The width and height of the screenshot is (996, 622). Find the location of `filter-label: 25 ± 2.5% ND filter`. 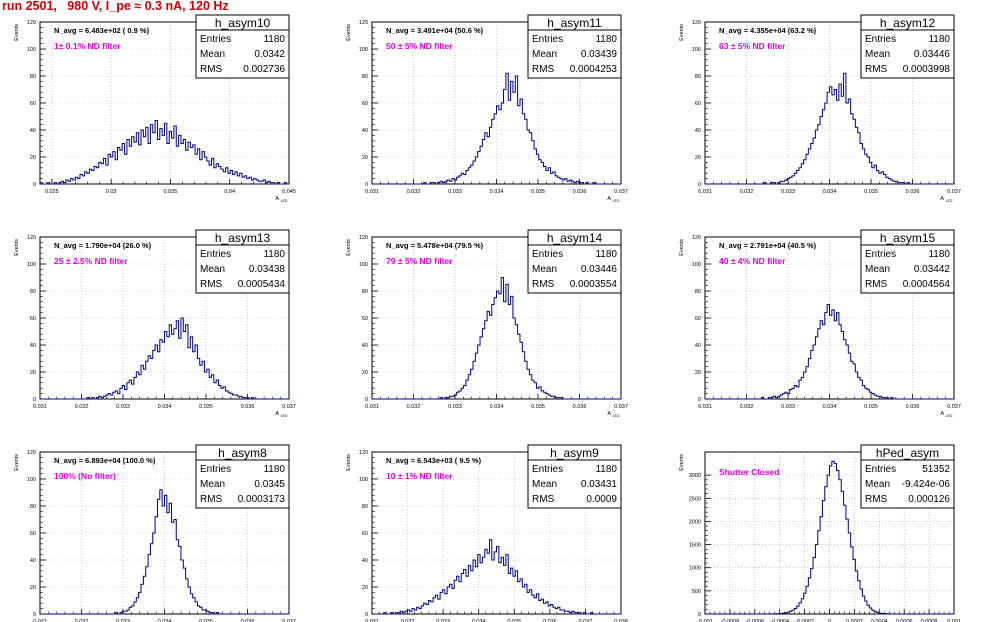

filter-label: 25 ± 2.5% ND filter is located at coordinates (91, 261).